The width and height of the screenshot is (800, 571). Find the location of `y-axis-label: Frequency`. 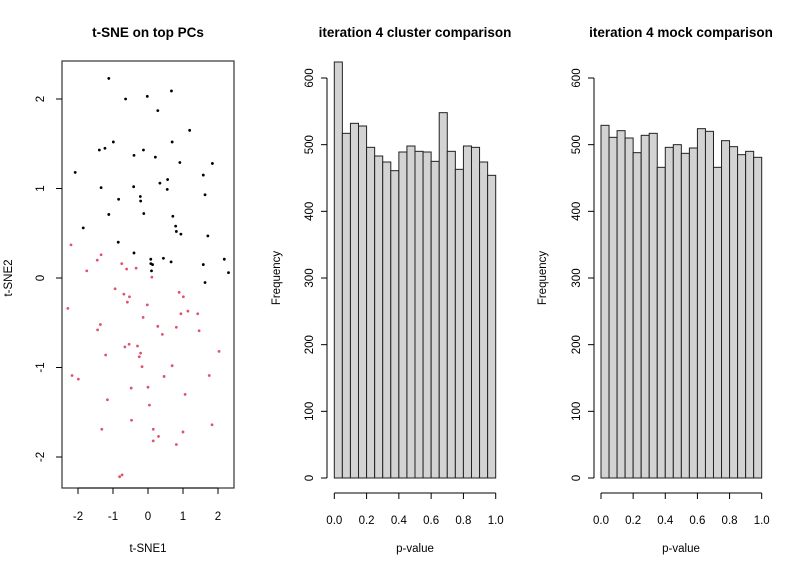

y-axis-label: Frequency is located at coordinates (277, 278).